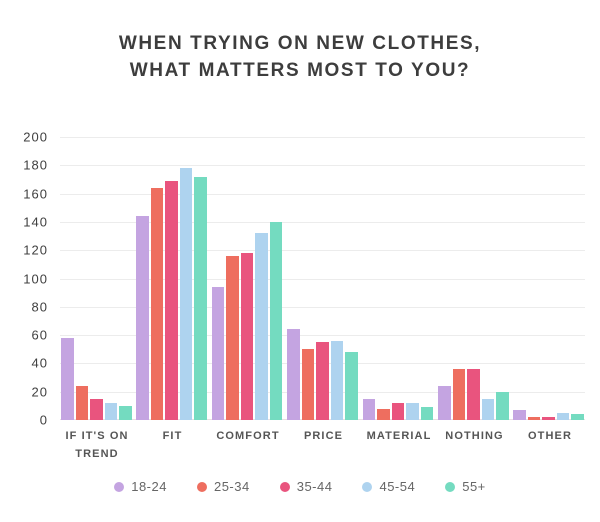 The width and height of the screenshot is (600, 522). Describe the element at coordinates (96, 409) in the screenshot. I see `bar-35-44-if-it-s-on-trend` at that location.